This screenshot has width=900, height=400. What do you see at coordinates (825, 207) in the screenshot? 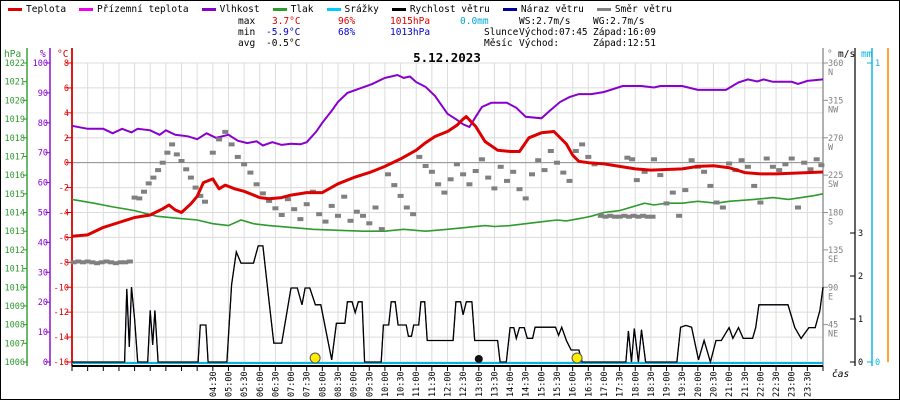
I see `wind-direction-axis` at bounding box center [825, 207].